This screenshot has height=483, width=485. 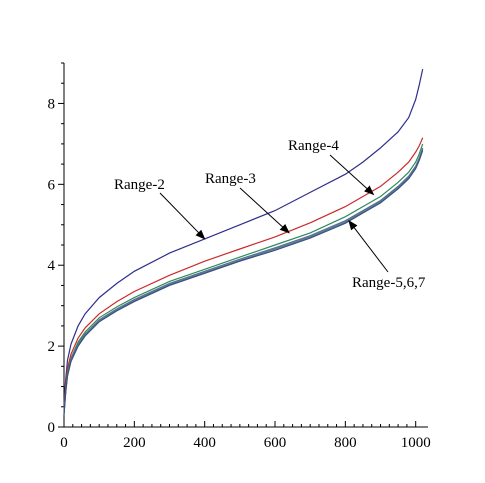 I want to click on annotation-range-3: Range-3, so click(x=247, y=202).